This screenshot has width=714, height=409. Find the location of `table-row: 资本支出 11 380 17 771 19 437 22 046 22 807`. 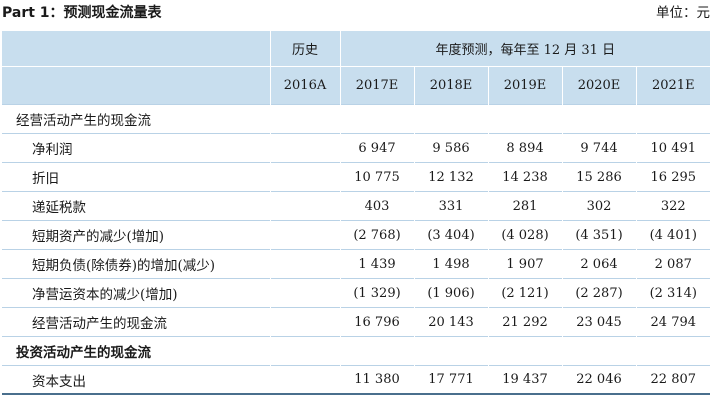

table-row: 资本支出 11 380 17 771 19 437 22 046 22 807 is located at coordinates (356, 380).